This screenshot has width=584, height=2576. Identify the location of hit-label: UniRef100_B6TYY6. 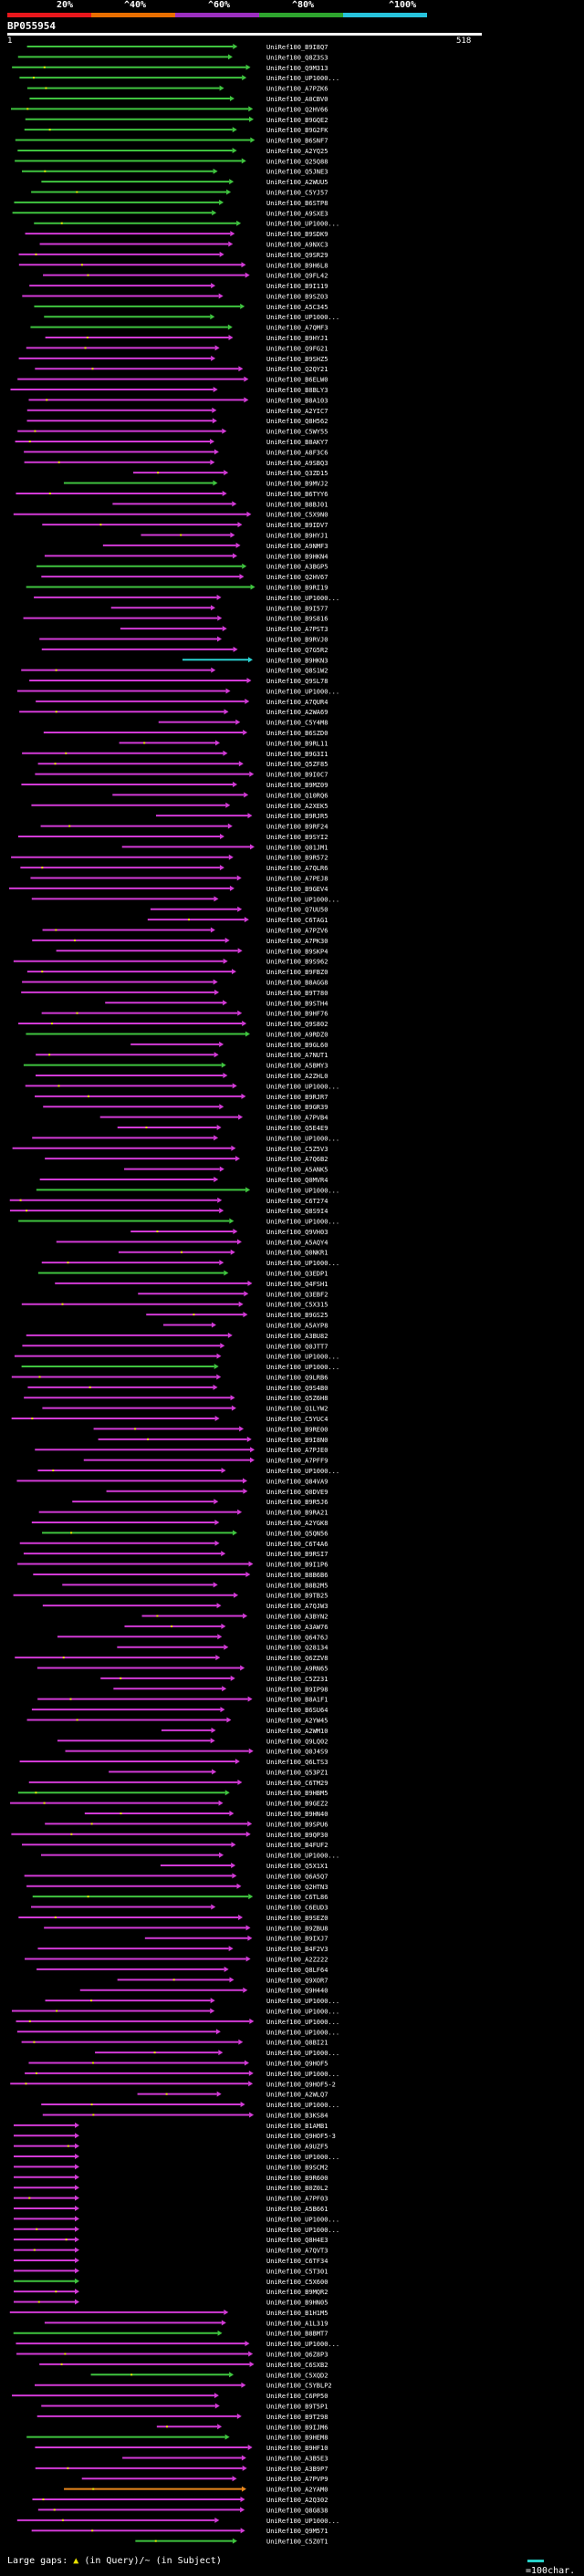
(297, 495).